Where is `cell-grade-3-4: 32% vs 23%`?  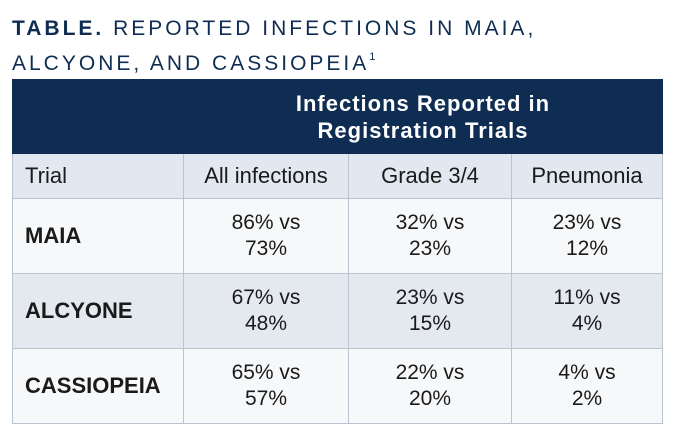
cell-grade-3-4: 32% vs 23% is located at coordinates (430, 236).